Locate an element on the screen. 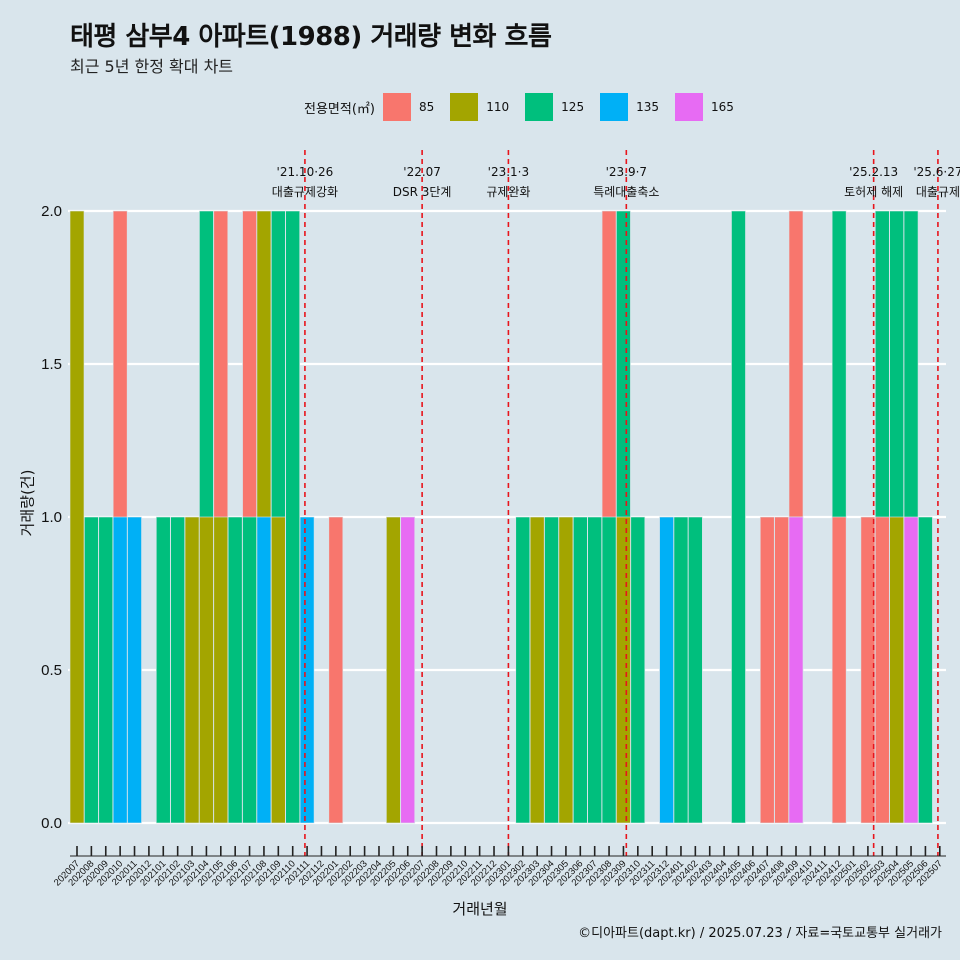  legend-item-165: 165 is located at coordinates (710, 107).